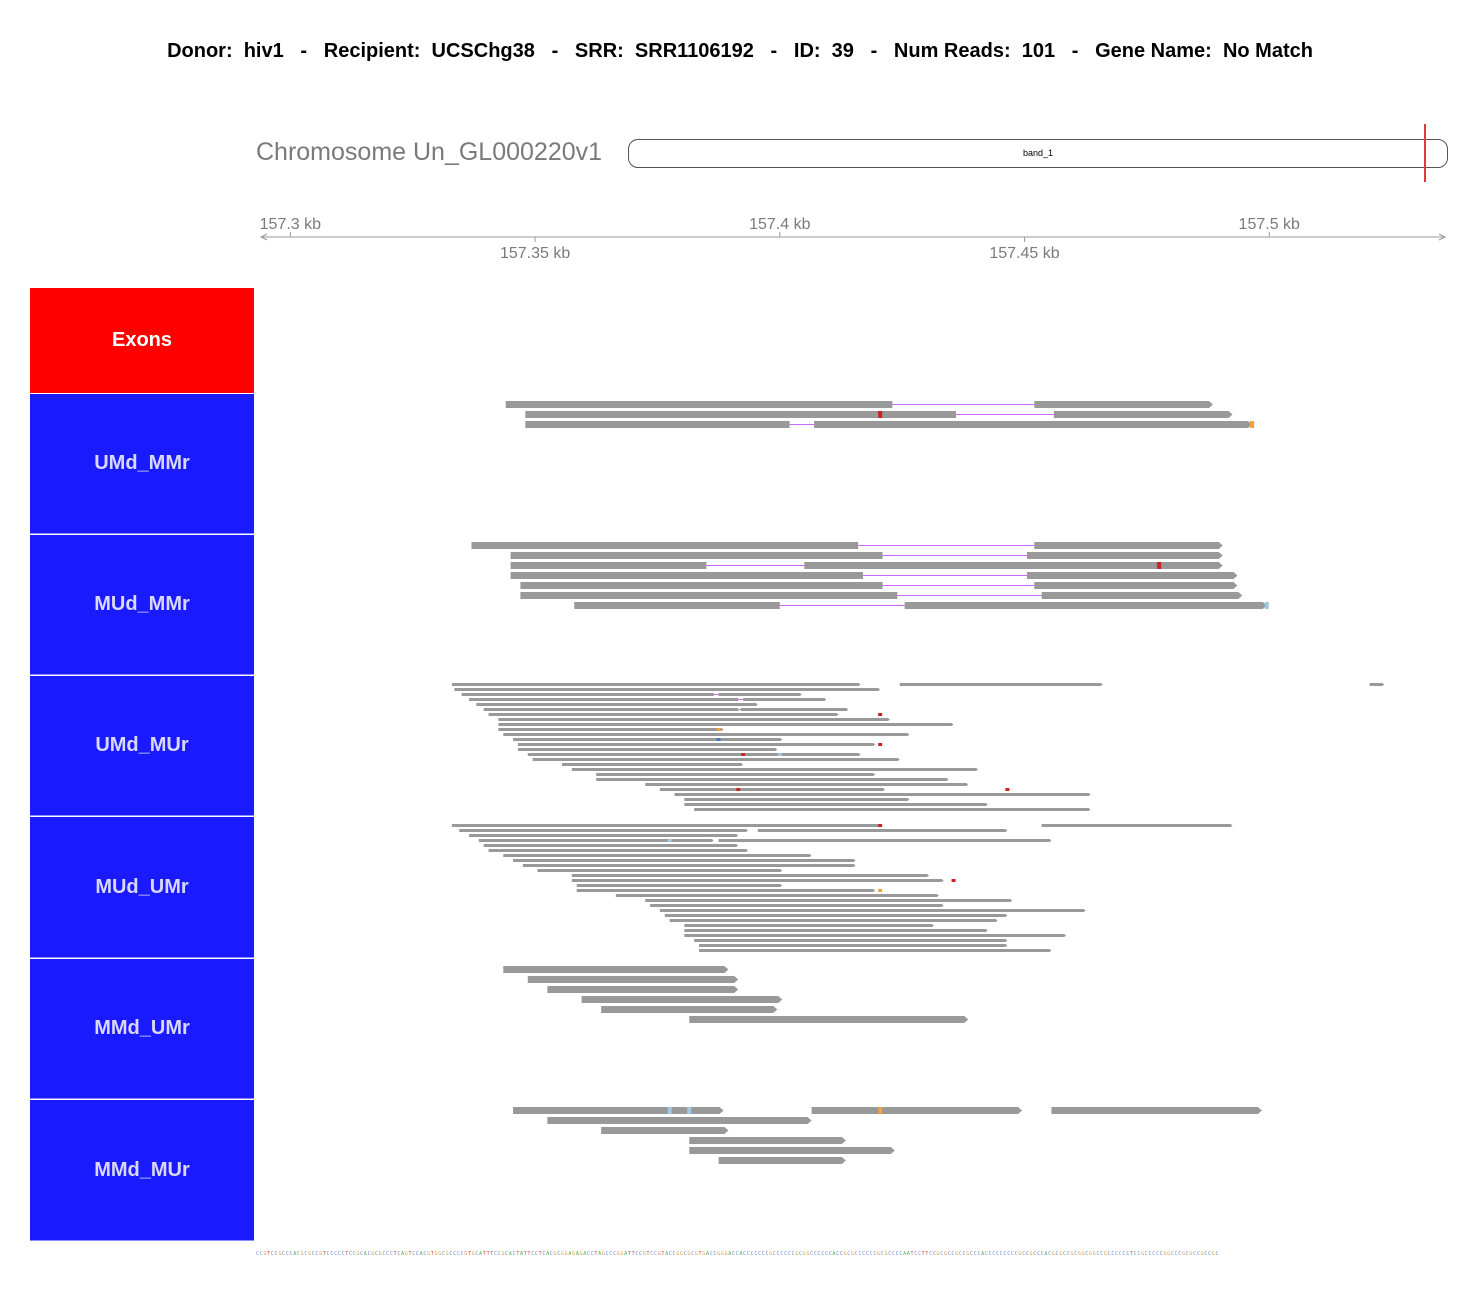  What do you see at coordinates (1159, 51) in the screenshot?
I see `header-key: Gene Name:` at bounding box center [1159, 51].